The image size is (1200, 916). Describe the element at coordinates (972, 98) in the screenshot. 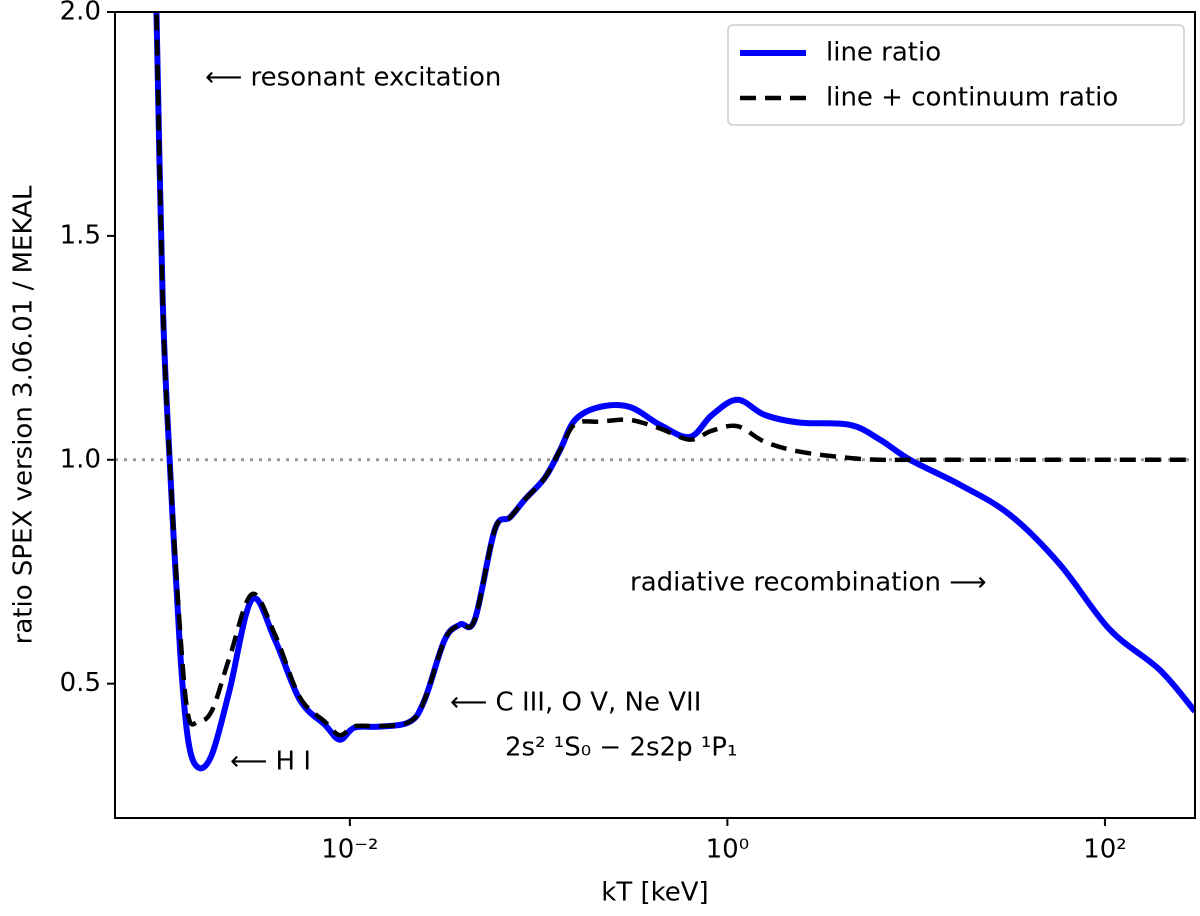

I see `legend-label: line + continuum ratio` at that location.